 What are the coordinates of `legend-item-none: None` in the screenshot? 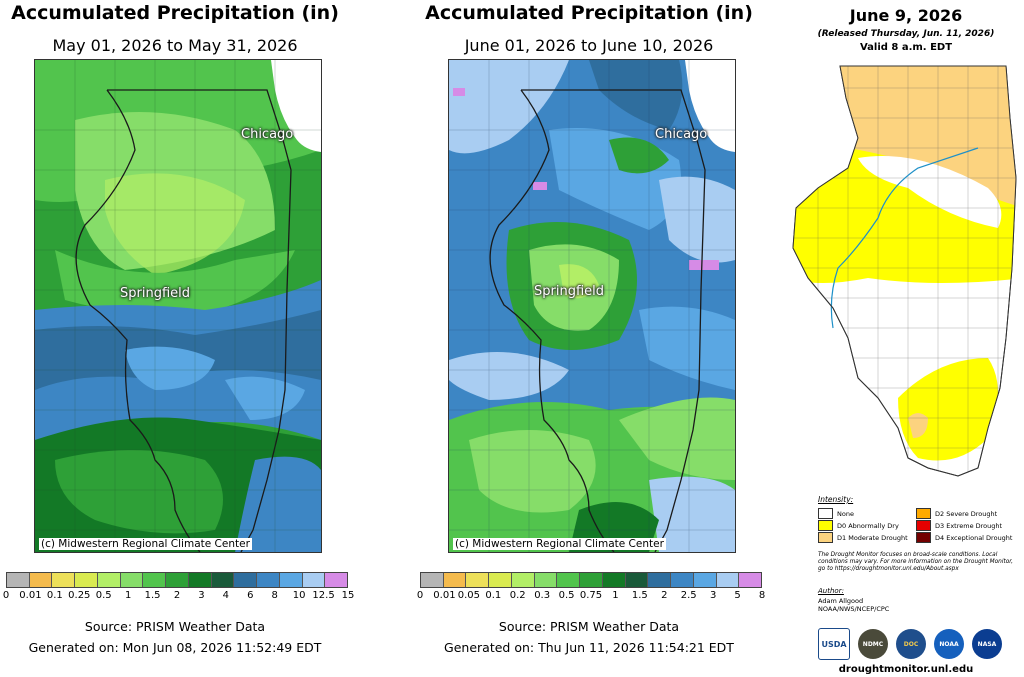 It's located at (836, 513).